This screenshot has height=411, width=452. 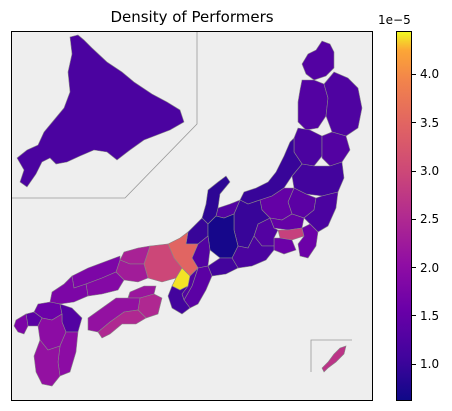 I want to click on region-wakayama, so click(x=179, y=300).